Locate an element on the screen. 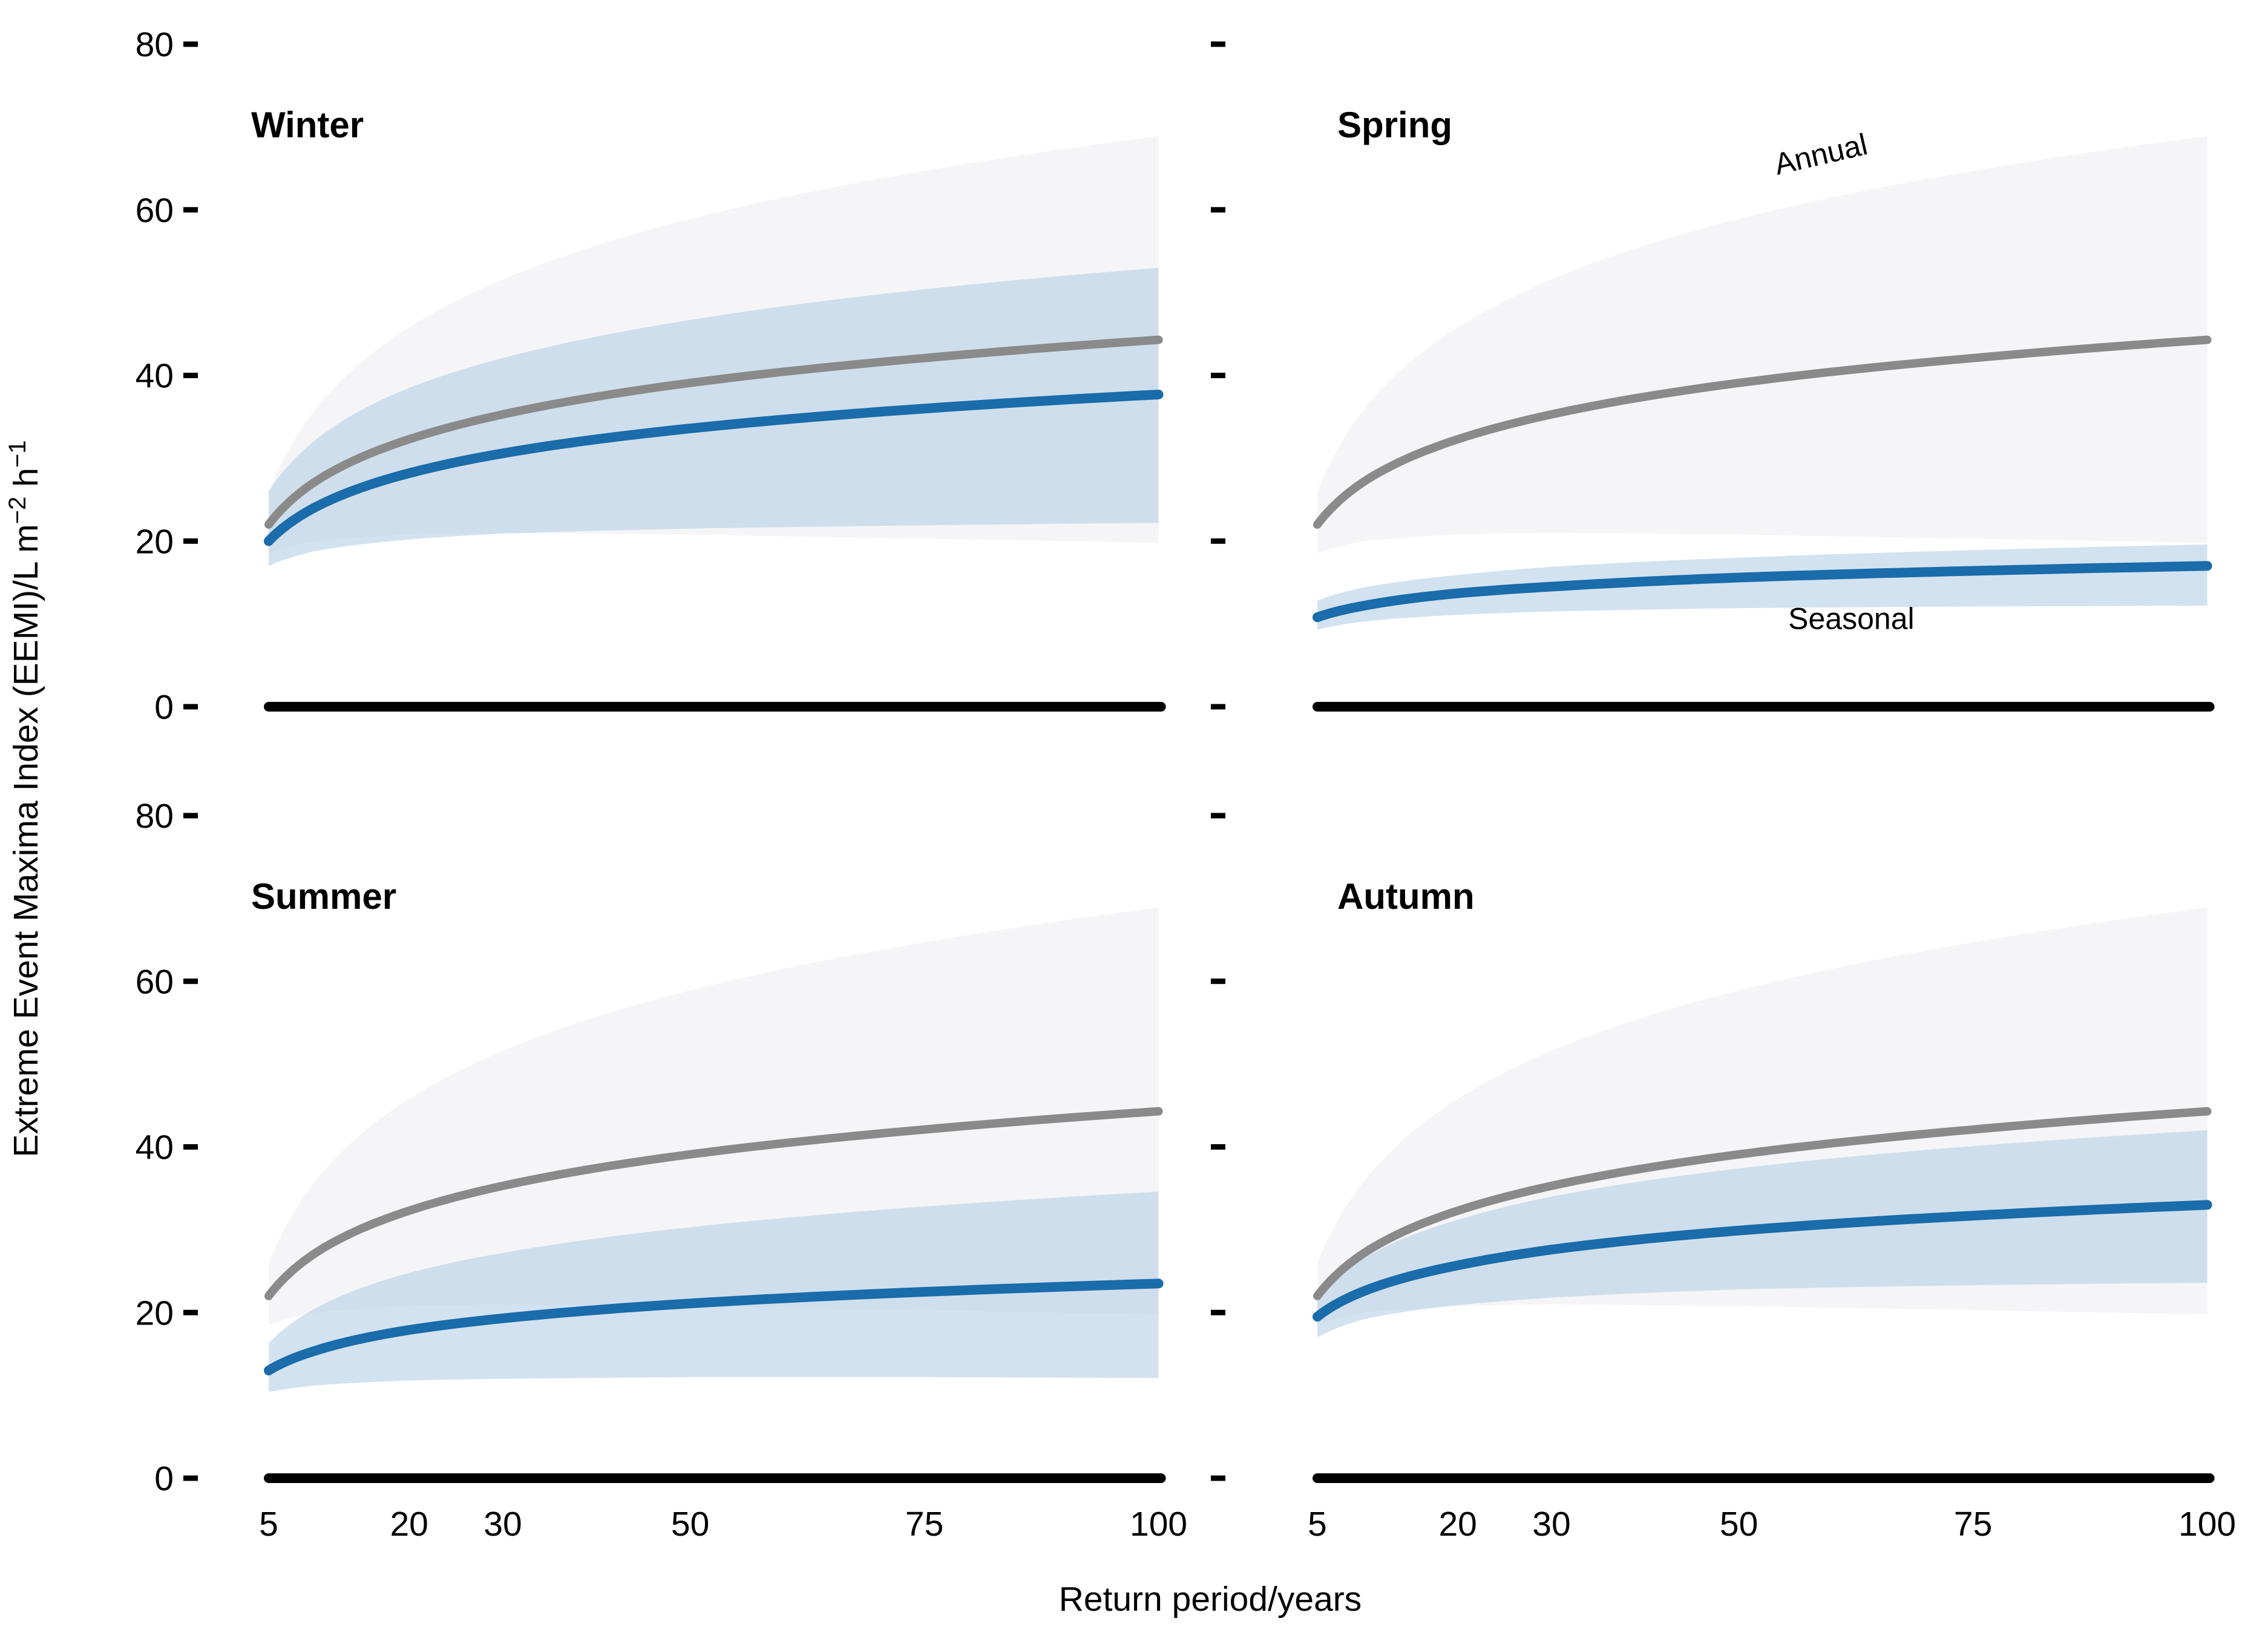 This screenshot has height=1647, width=2268. panel-autumn-seasonal-curve is located at coordinates (1763, 1261).